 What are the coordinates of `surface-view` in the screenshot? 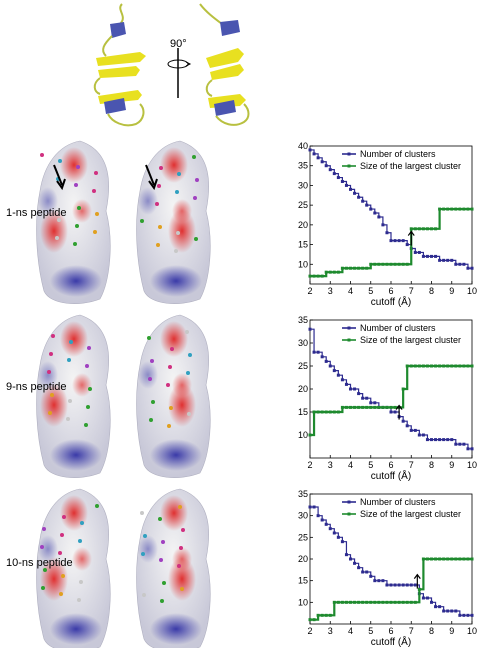 It's located at (73, 222).